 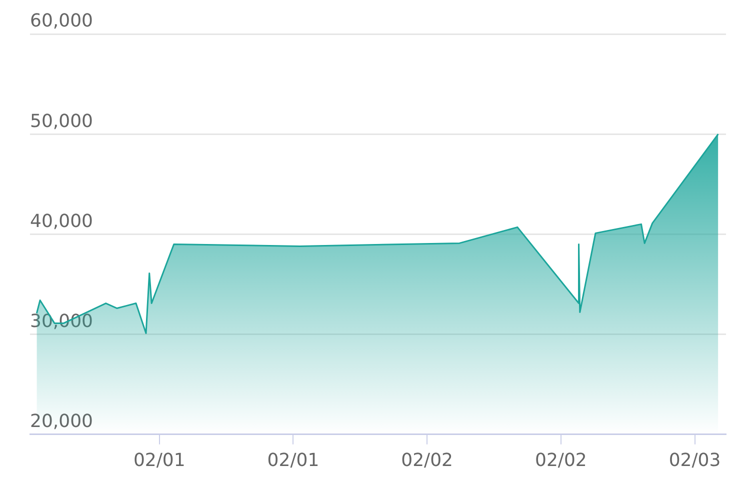 I want to click on y-tick-label: 60,000, so click(x=61, y=21).